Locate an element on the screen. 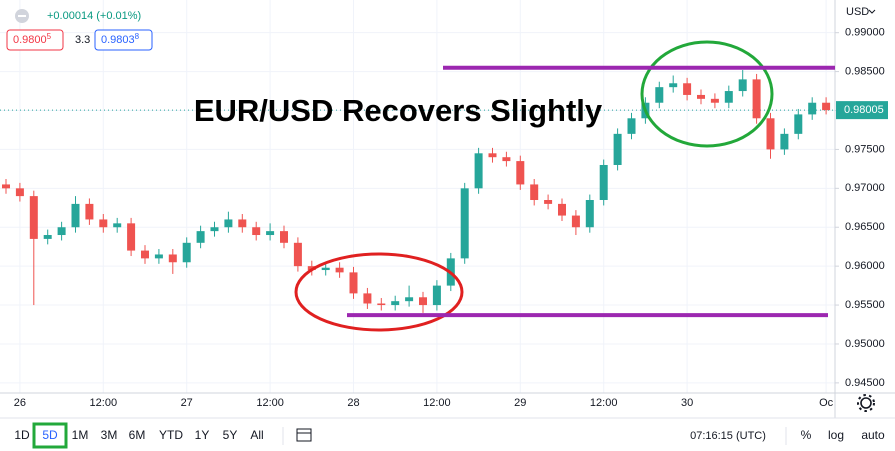 The image size is (895, 451). annotation-ellipse is located at coordinates (379, 292).